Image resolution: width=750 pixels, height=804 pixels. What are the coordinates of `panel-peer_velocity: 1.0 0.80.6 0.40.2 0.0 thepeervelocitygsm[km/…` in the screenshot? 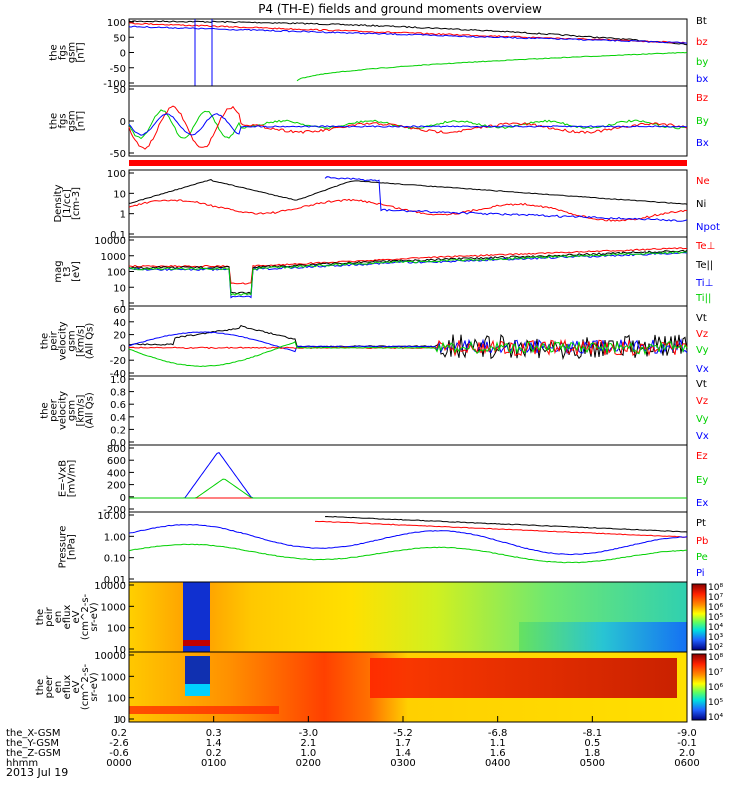 It's located at (374, 412).